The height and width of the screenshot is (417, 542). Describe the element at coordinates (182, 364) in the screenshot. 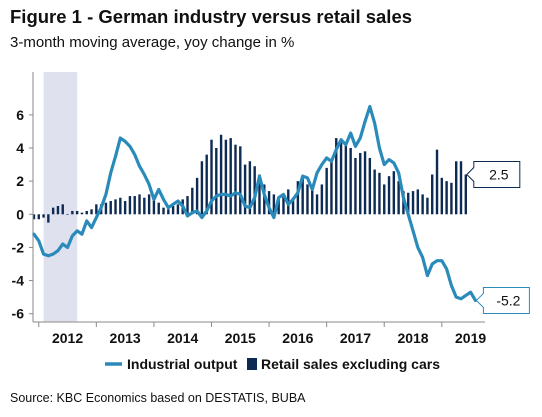

I see `legend-label-industrial: Industrial output` at that location.